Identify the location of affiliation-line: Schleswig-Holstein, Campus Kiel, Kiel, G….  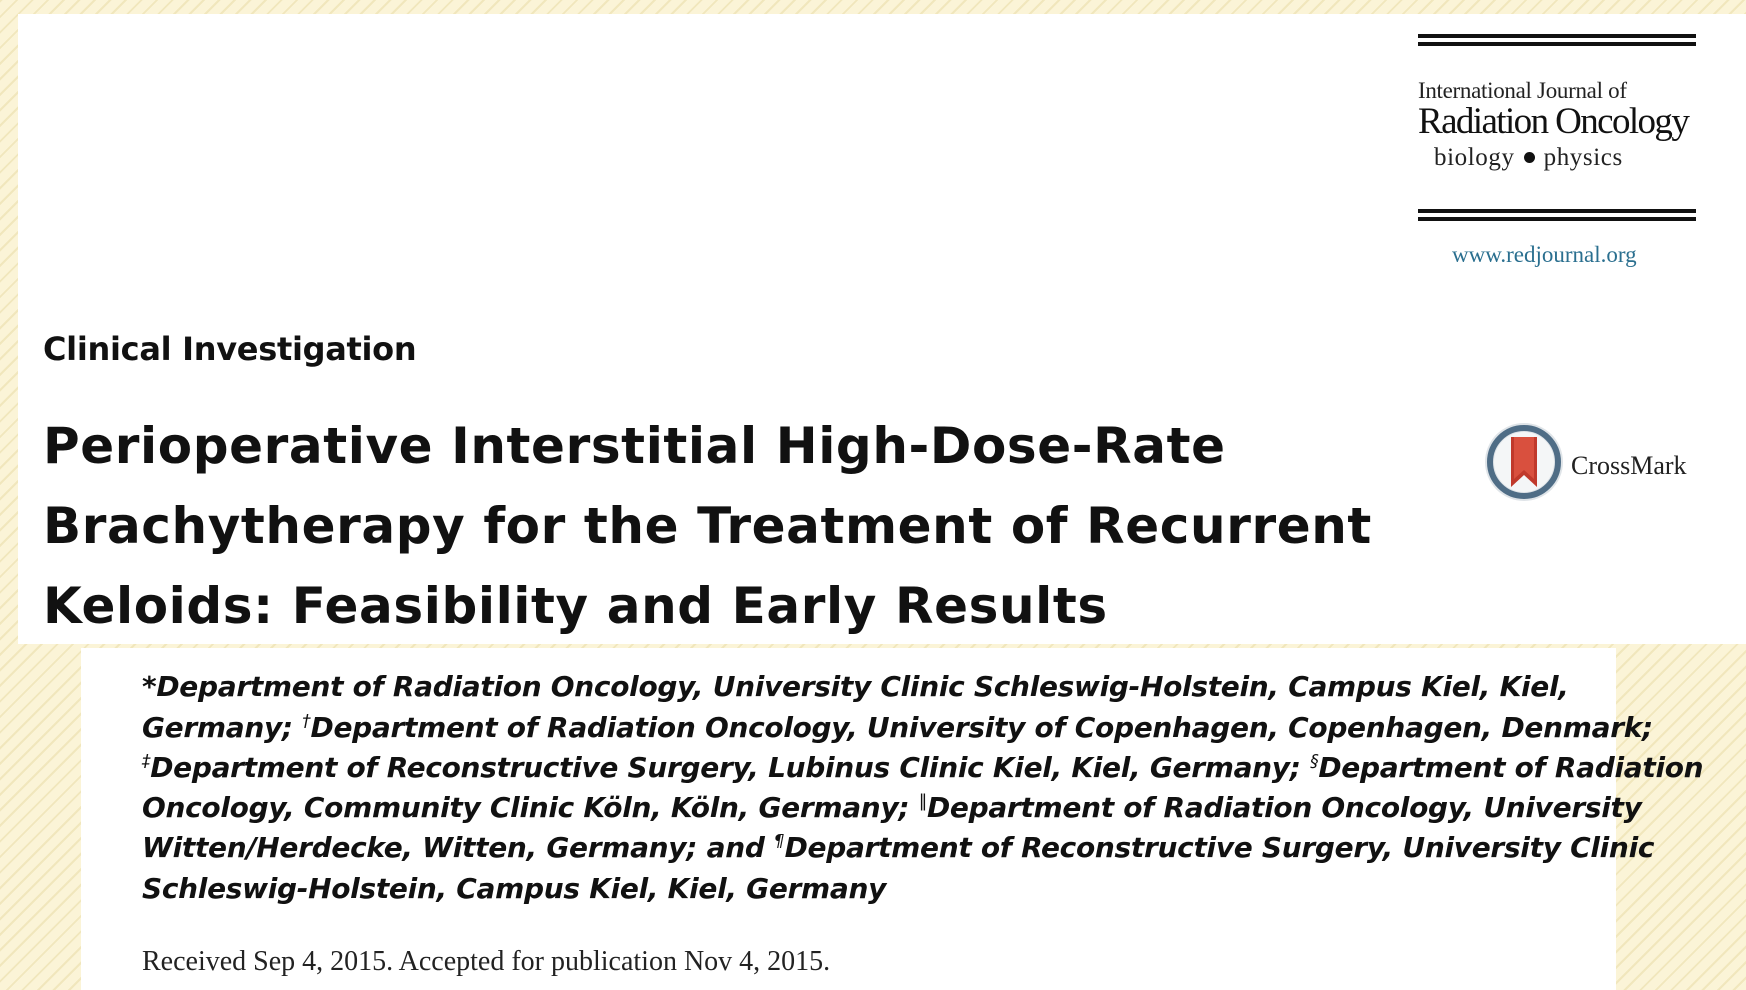
(514, 888).